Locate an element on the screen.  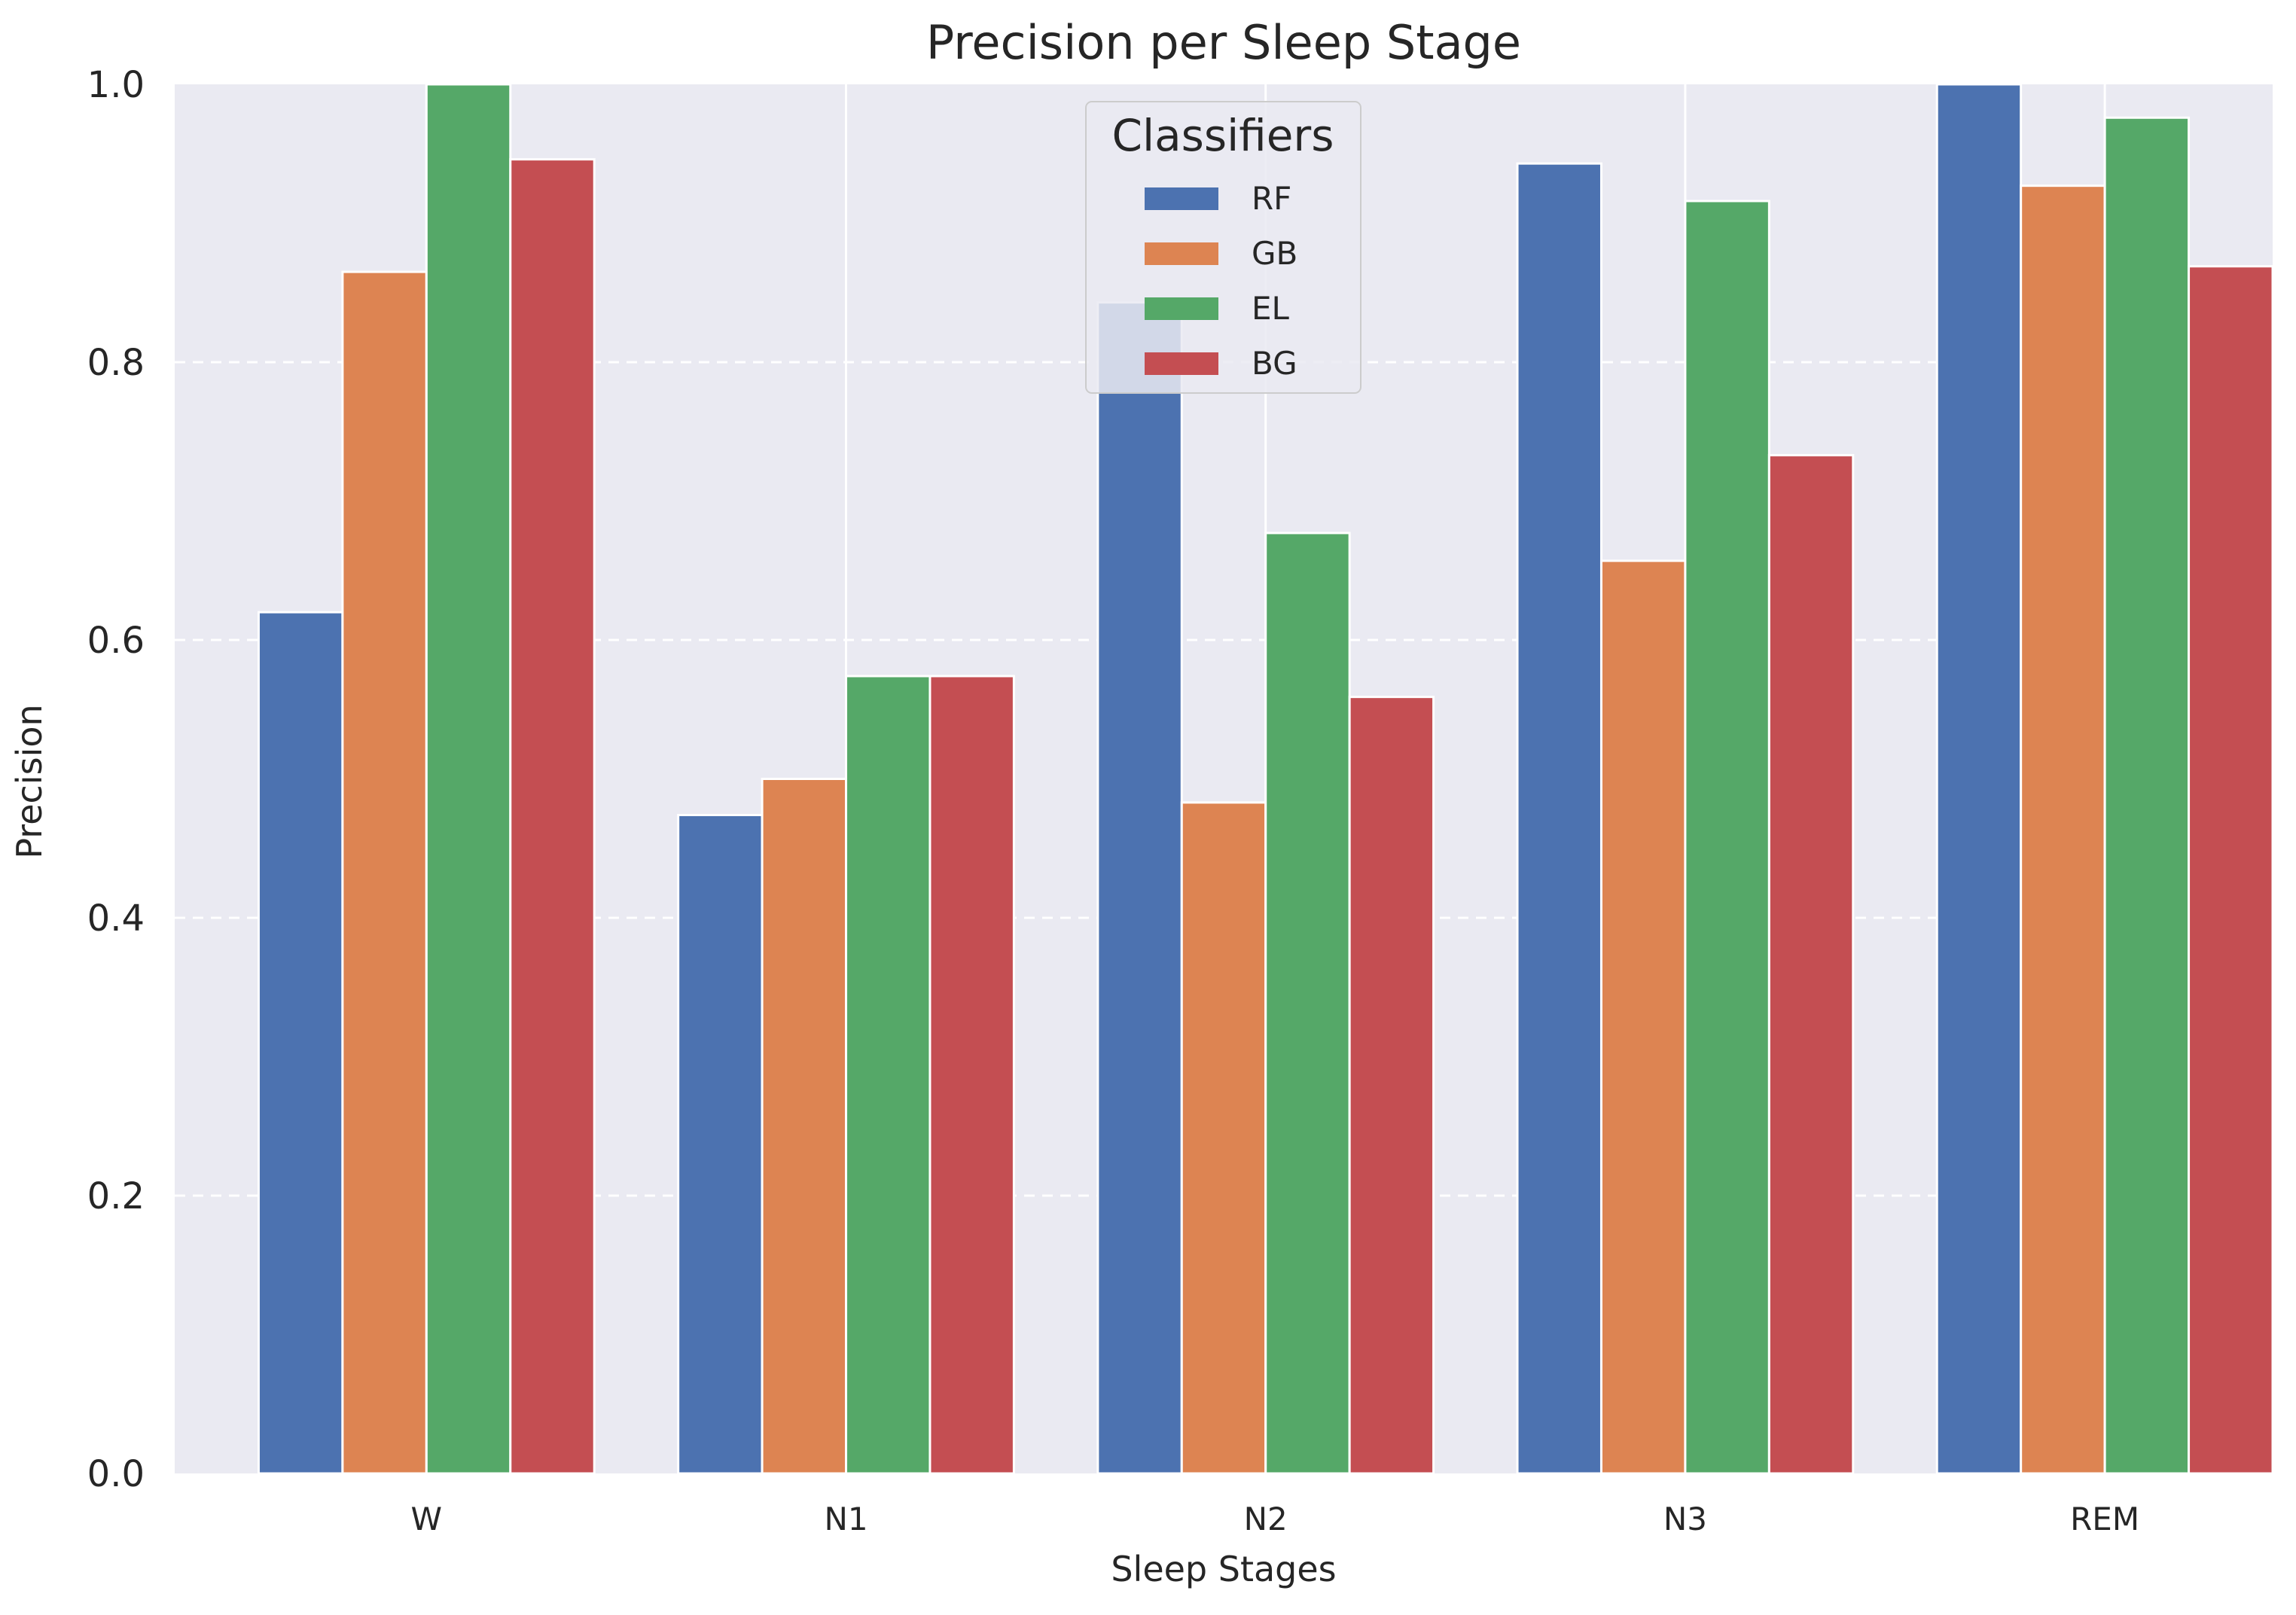
x-tick-label: W is located at coordinates (427, 1519).